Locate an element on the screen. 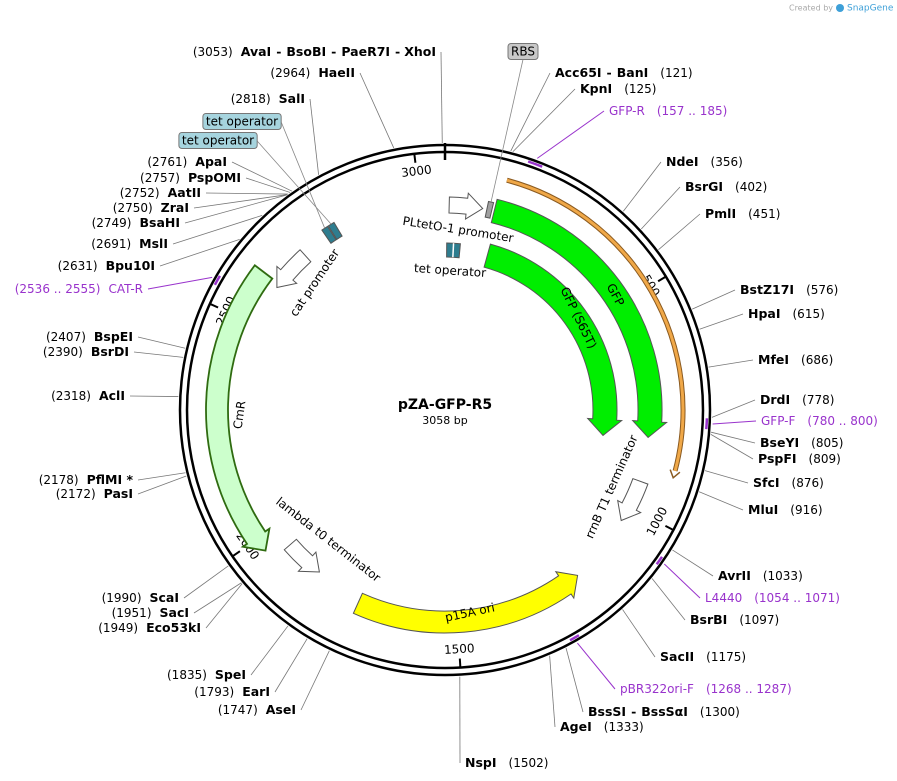  enzyme-name: SfcI is located at coordinates (766, 482).